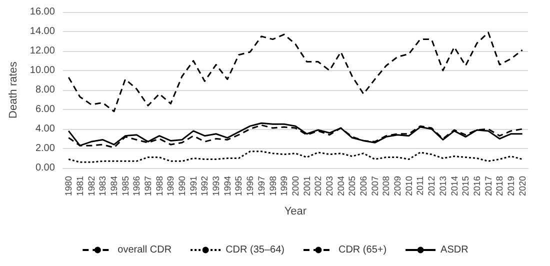  Describe the element at coordinates (45, 129) in the screenshot. I see `y-tick-label: 4.00` at that location.